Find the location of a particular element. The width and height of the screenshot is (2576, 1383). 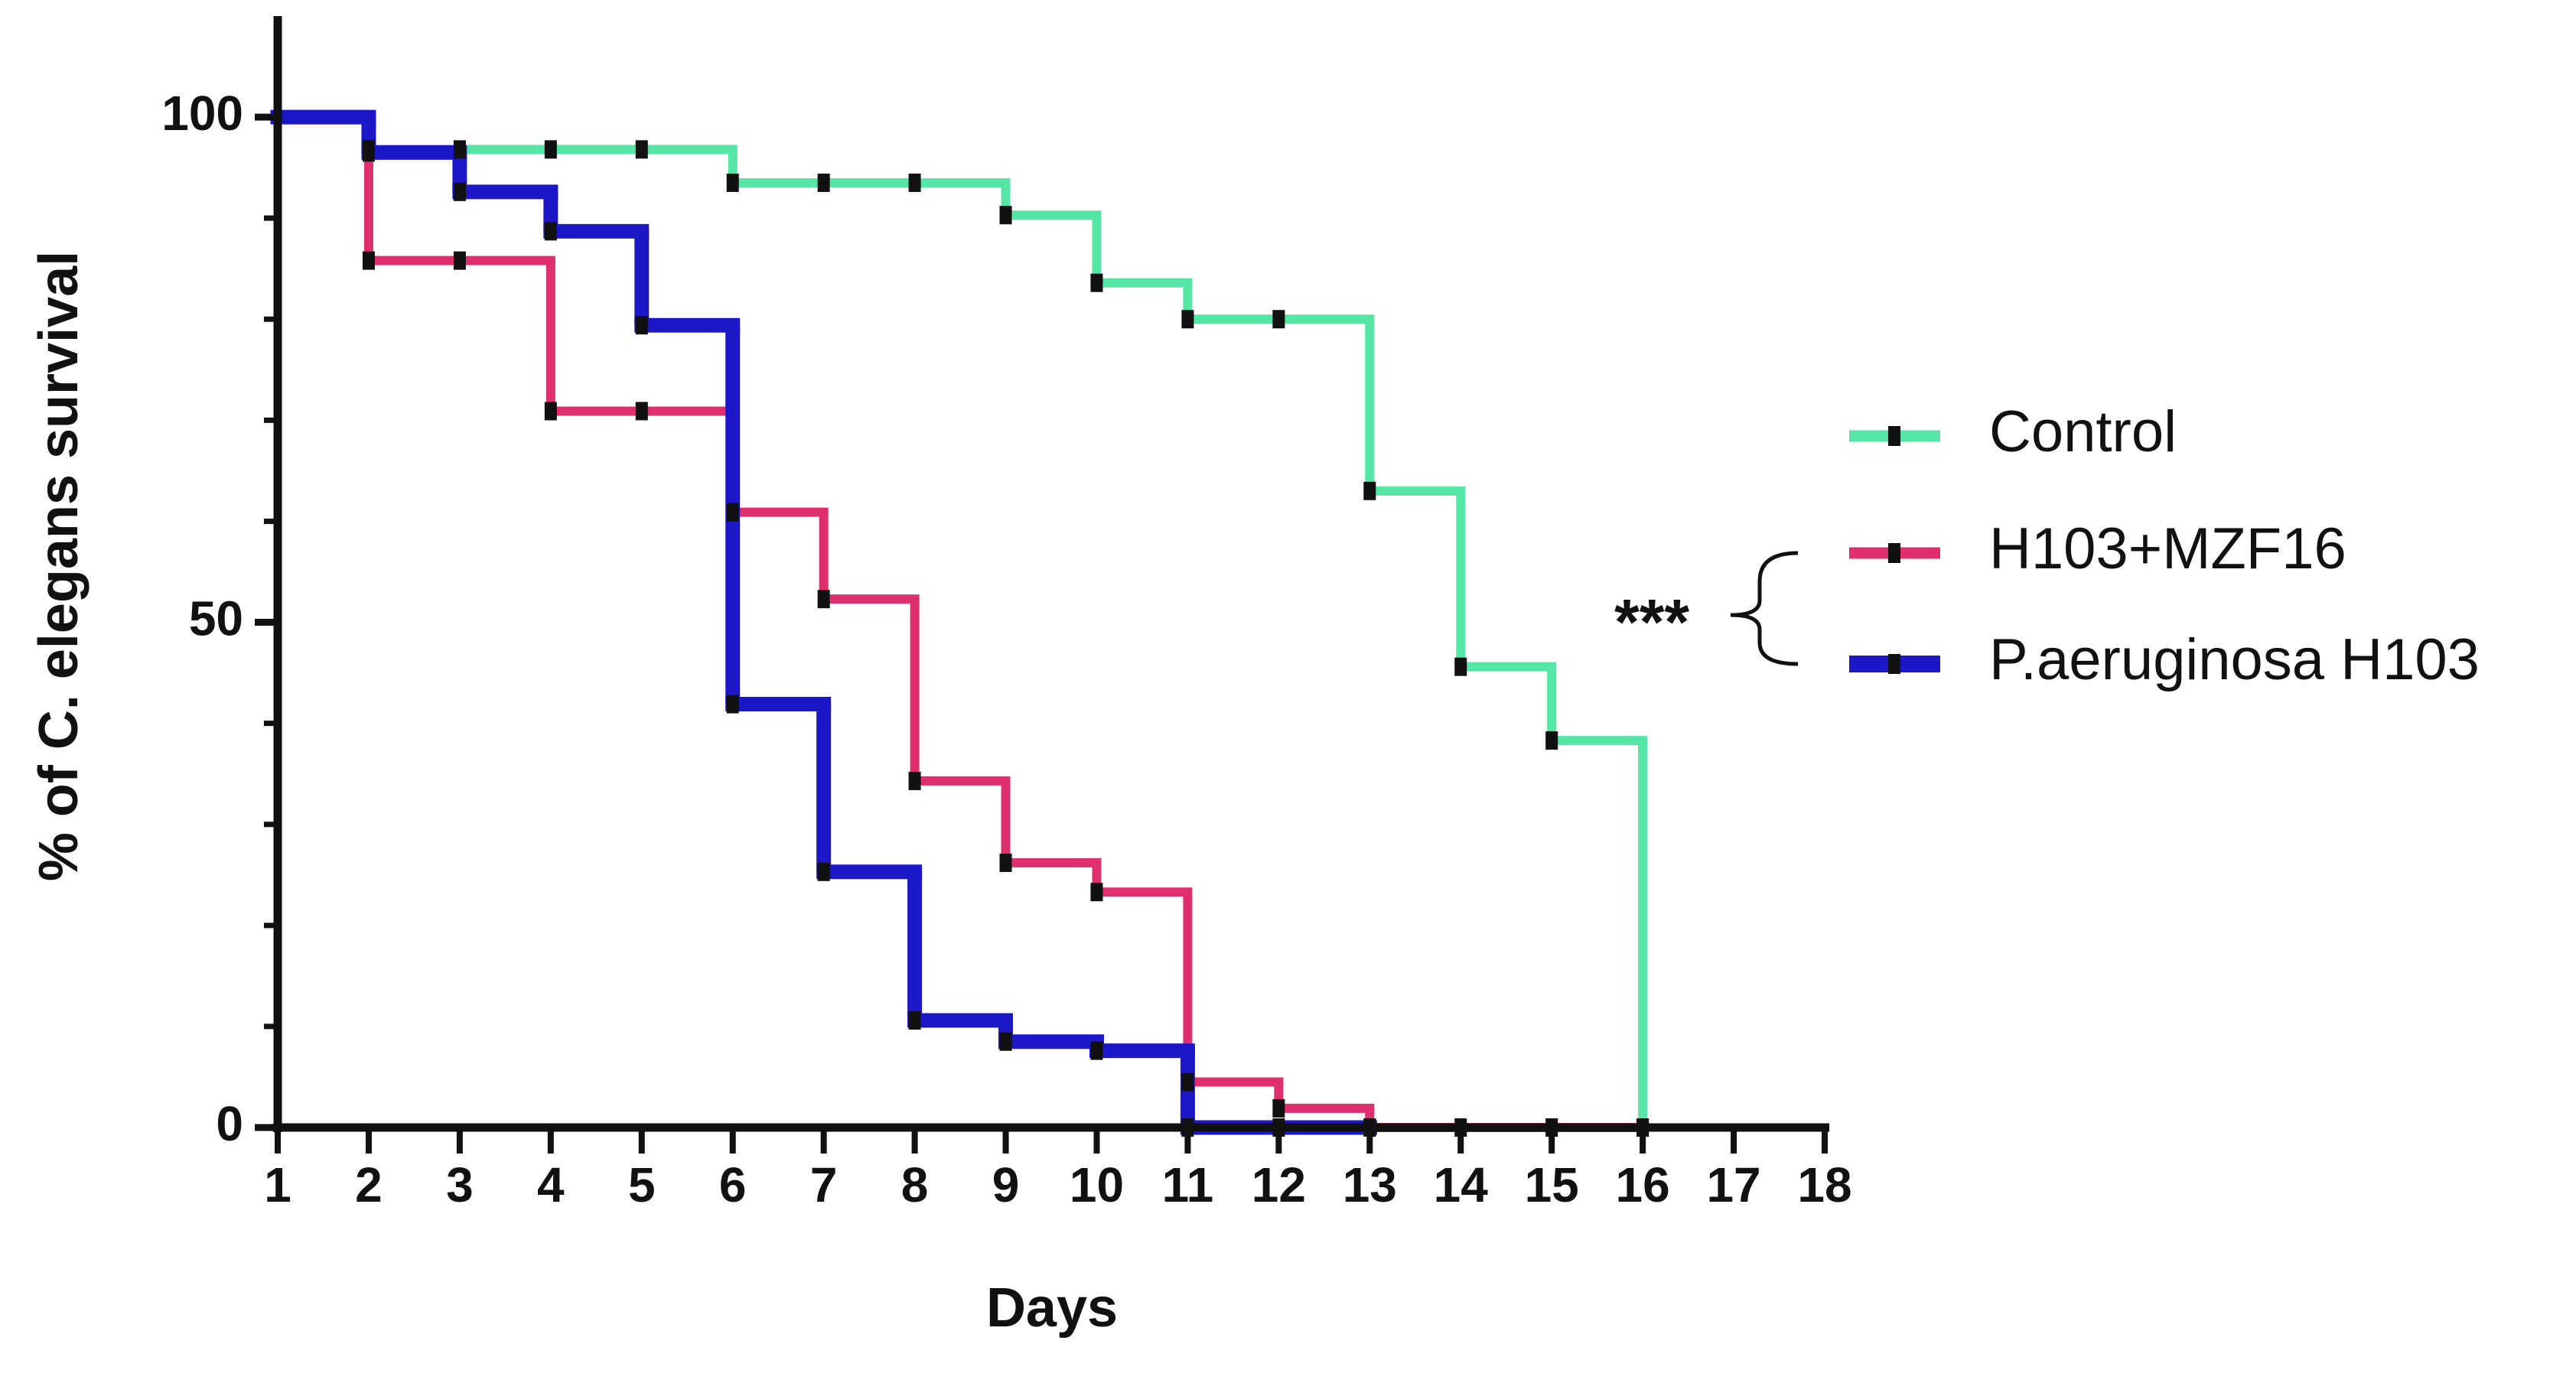

x-tick-label: 12 is located at coordinates (1279, 1184).